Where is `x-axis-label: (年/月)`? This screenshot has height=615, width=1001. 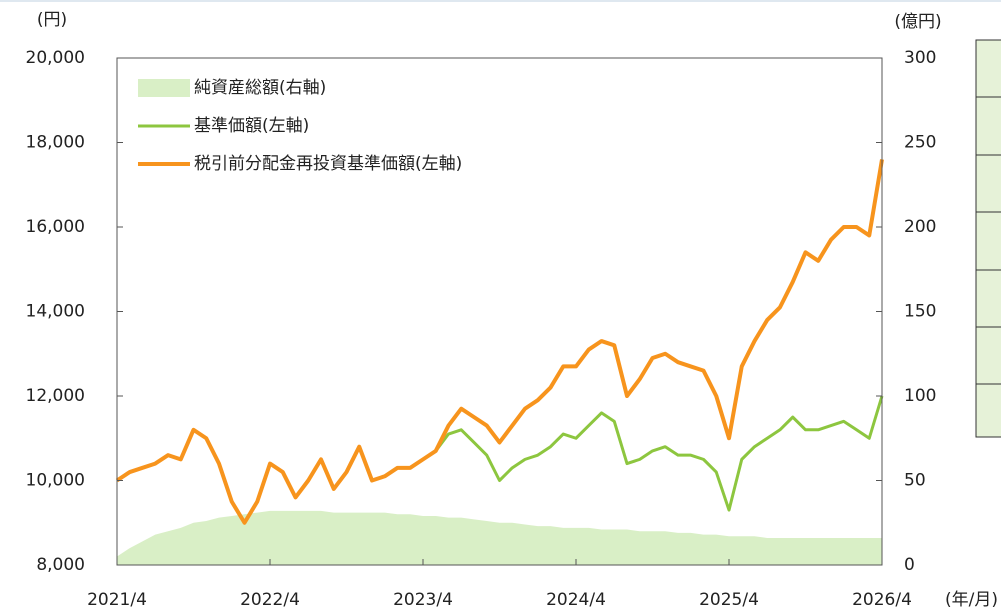
x-axis-label: (年/月) is located at coordinates (971, 600).